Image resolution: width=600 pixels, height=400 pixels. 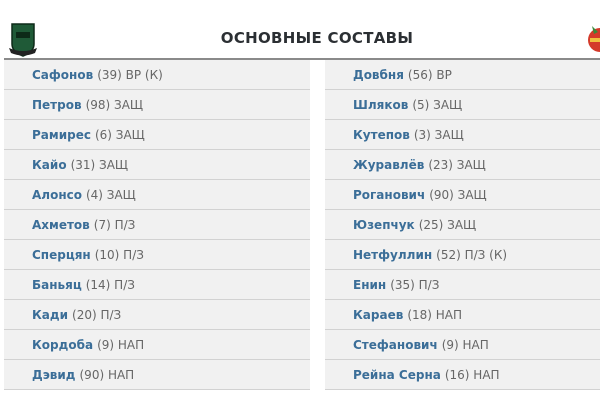 What do you see at coordinates (61, 224) in the screenshot?
I see `player-name-link: Ахметов` at bounding box center [61, 224].